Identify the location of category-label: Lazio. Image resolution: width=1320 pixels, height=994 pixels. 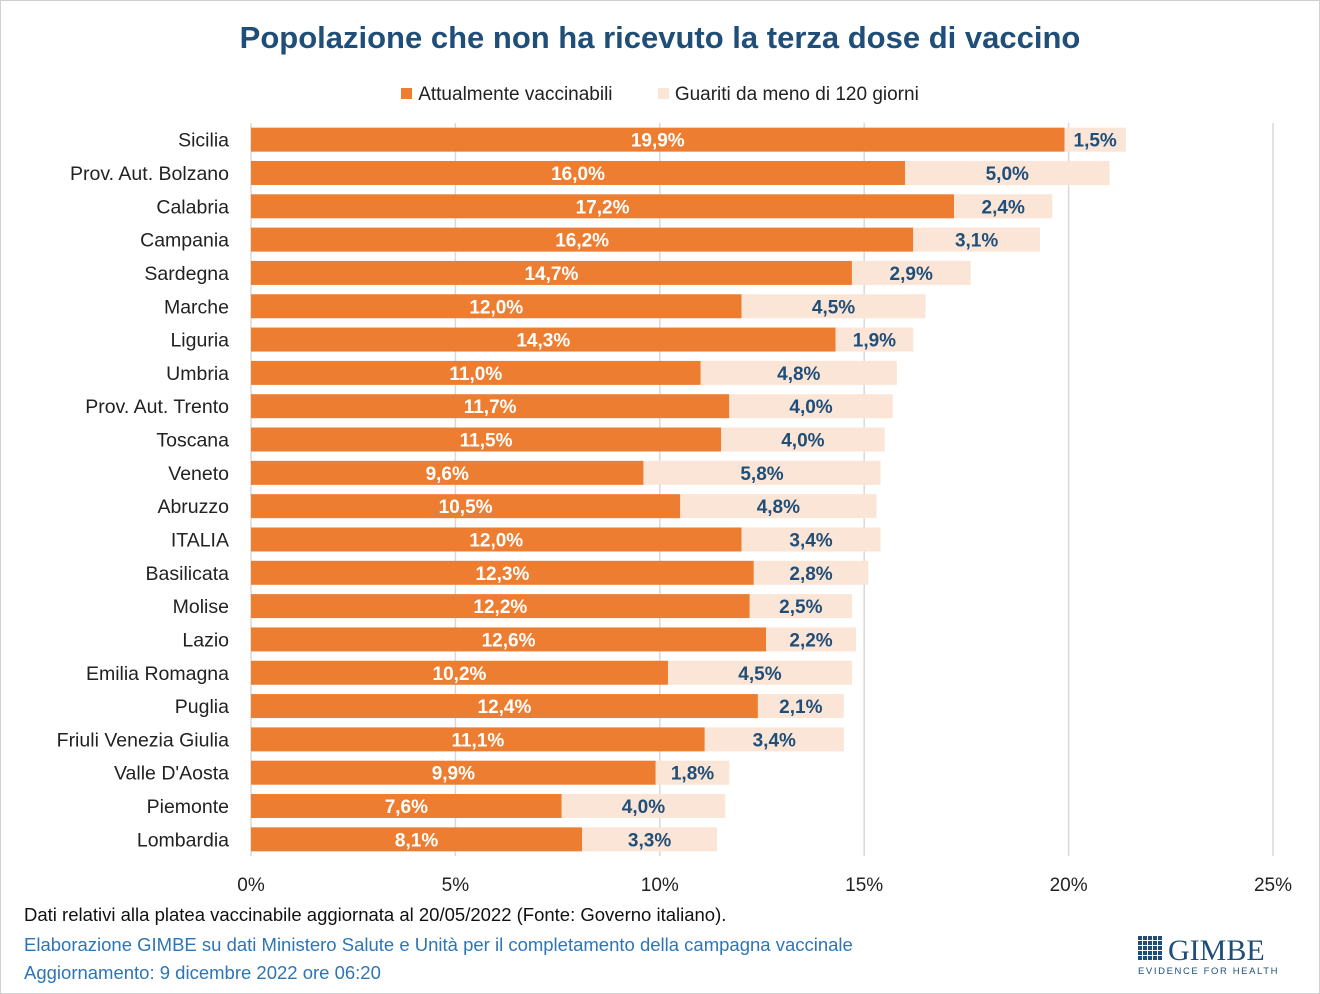
(205, 640).